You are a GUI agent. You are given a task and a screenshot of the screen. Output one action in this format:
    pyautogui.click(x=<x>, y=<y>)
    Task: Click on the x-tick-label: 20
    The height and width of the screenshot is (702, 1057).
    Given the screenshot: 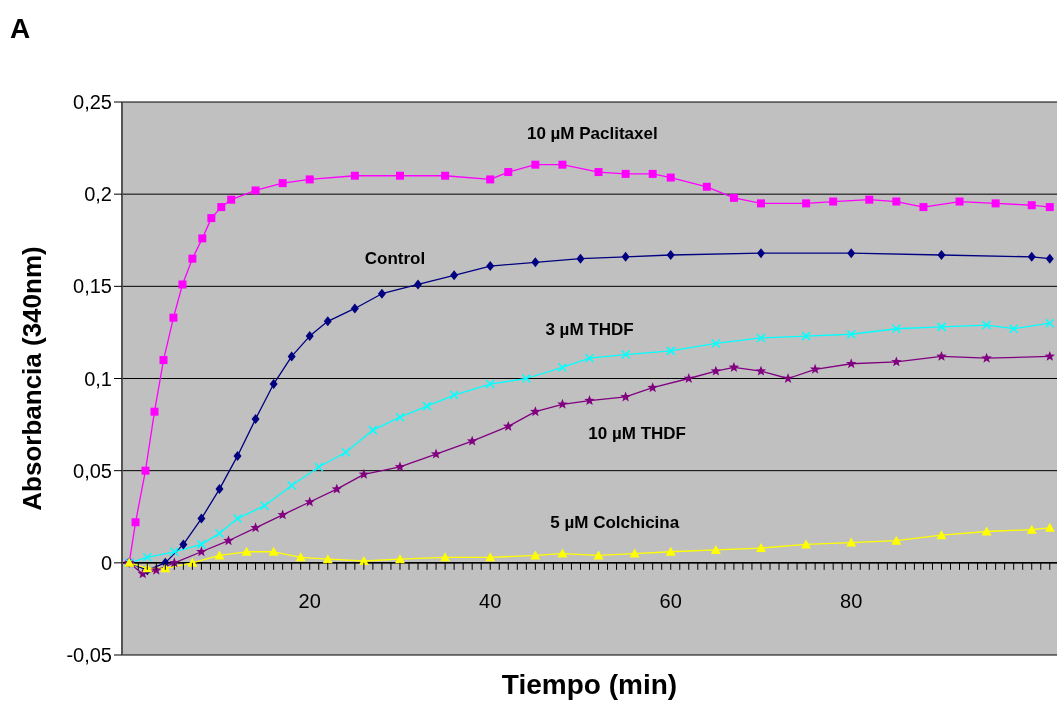 What is the action you would take?
    pyautogui.click(x=309, y=600)
    